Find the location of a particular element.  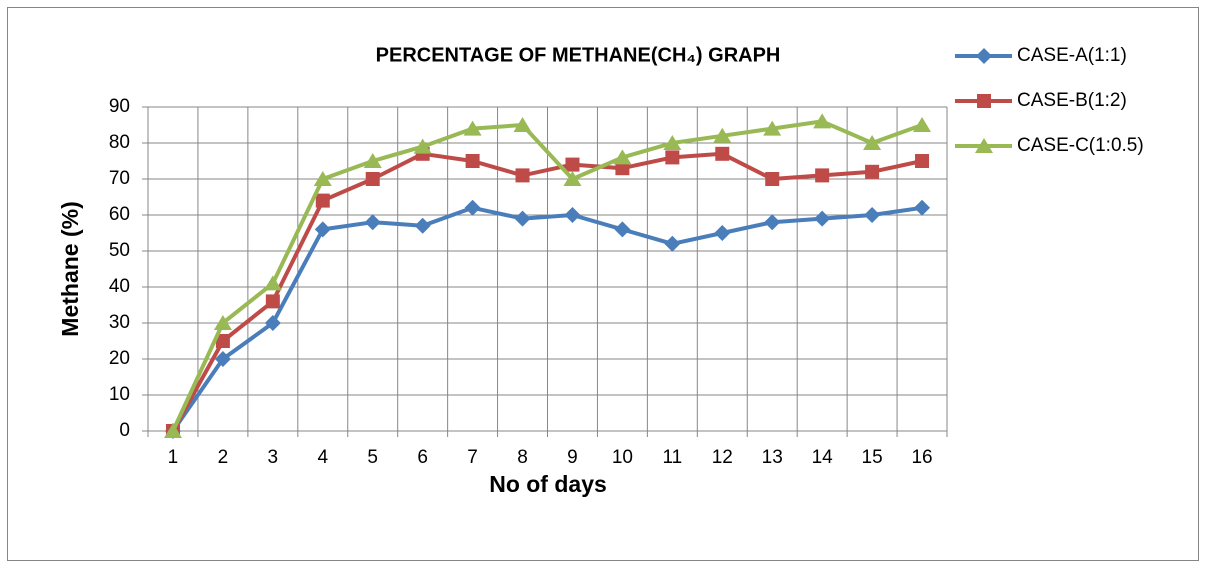

x-tick-label: 16 is located at coordinates (921, 457).